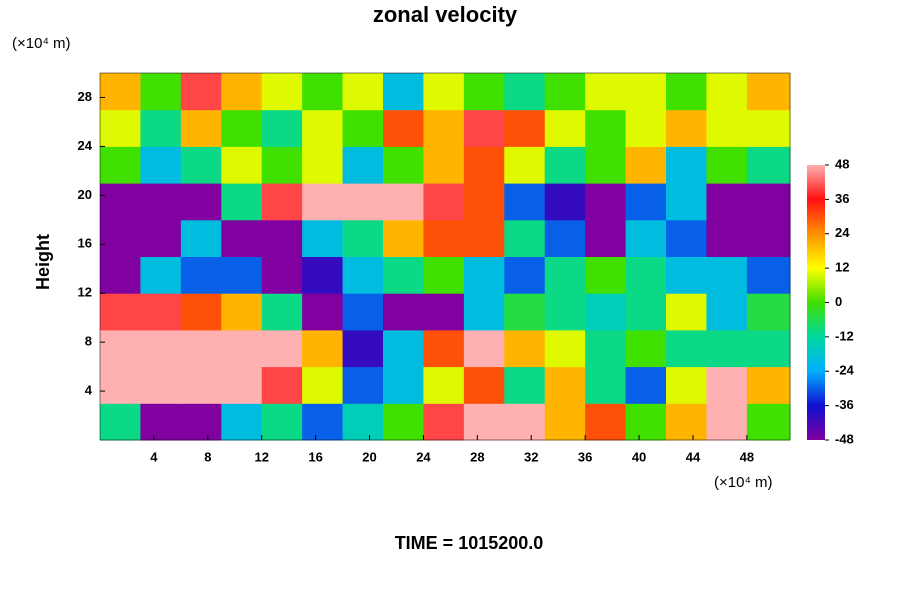 The image size is (900, 600). I want to click on x-unit: (×10⁴ m), so click(743, 482).